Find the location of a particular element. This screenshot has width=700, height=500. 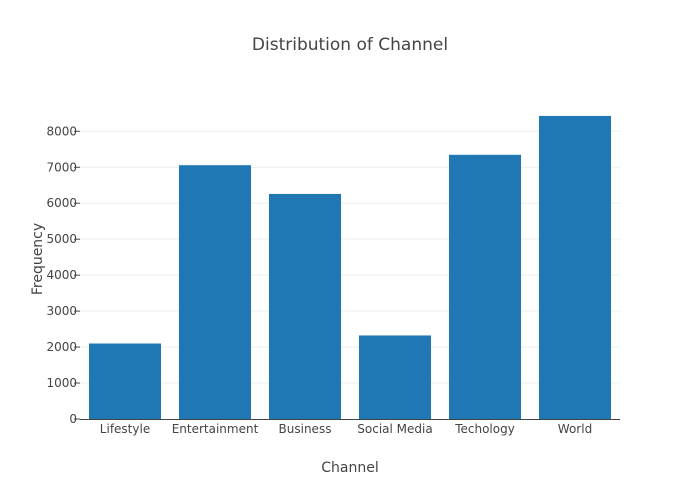

y-axis-title: Frequency is located at coordinates (38, 259).